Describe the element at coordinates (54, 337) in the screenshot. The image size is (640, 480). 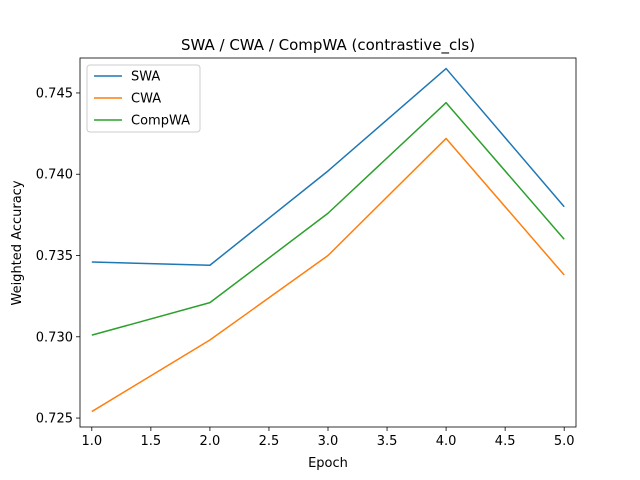
I see `y-tick-label: 0.730` at that location.